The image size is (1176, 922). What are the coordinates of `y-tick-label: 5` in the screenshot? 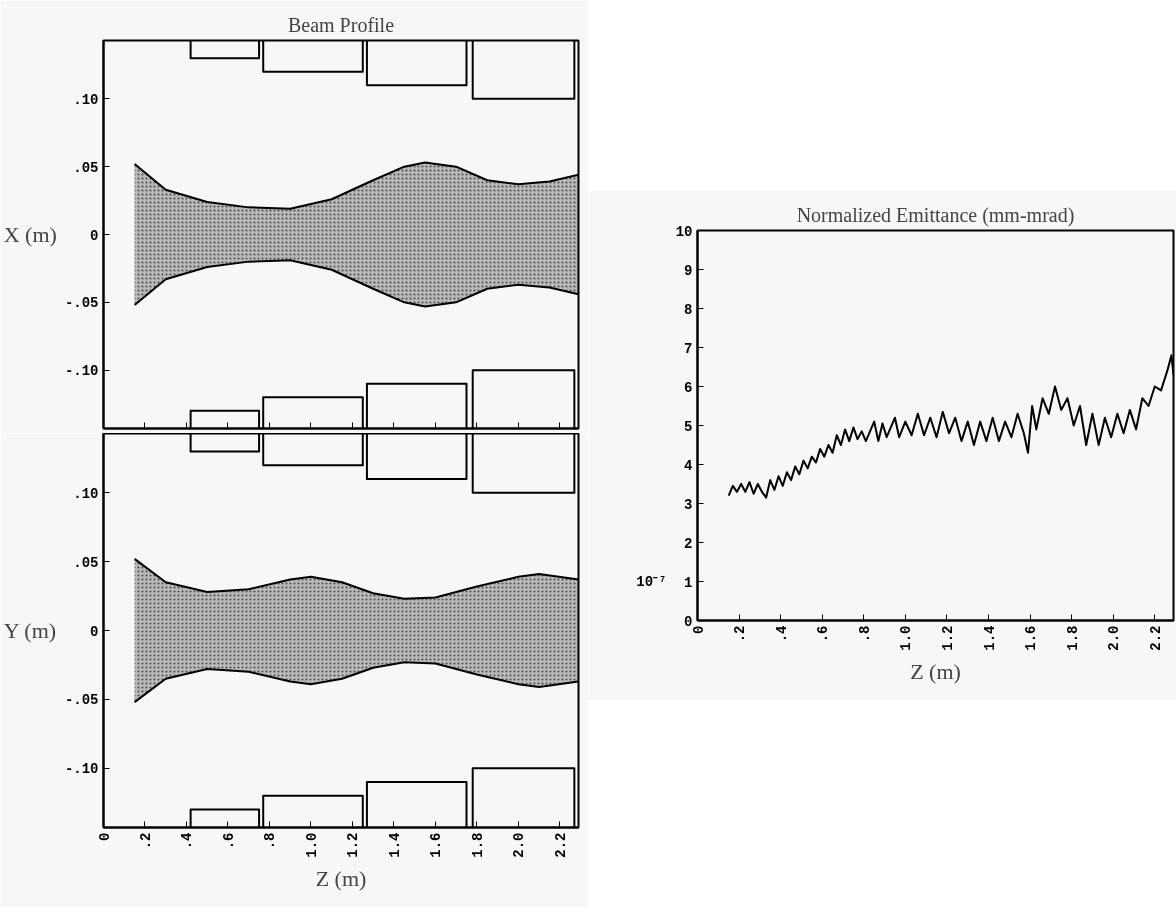 It's located at (688, 426).